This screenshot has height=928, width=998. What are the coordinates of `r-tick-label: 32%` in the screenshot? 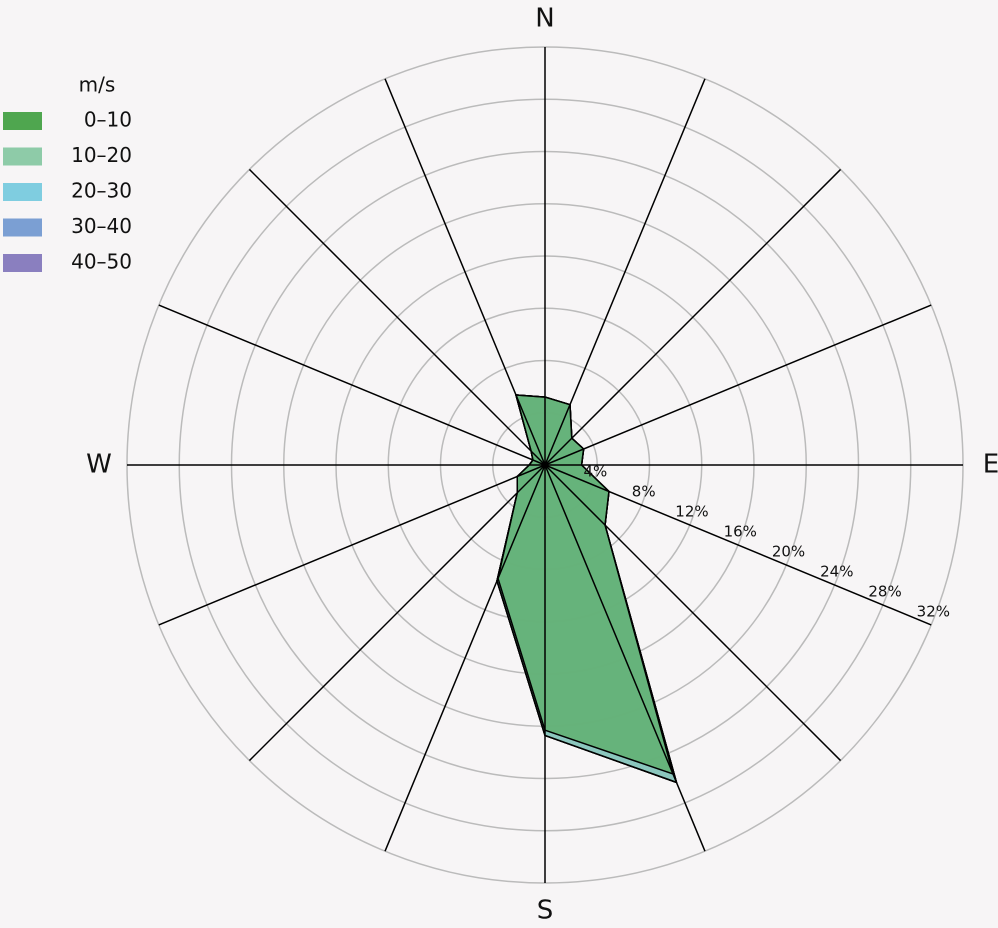 It's located at (933, 612).